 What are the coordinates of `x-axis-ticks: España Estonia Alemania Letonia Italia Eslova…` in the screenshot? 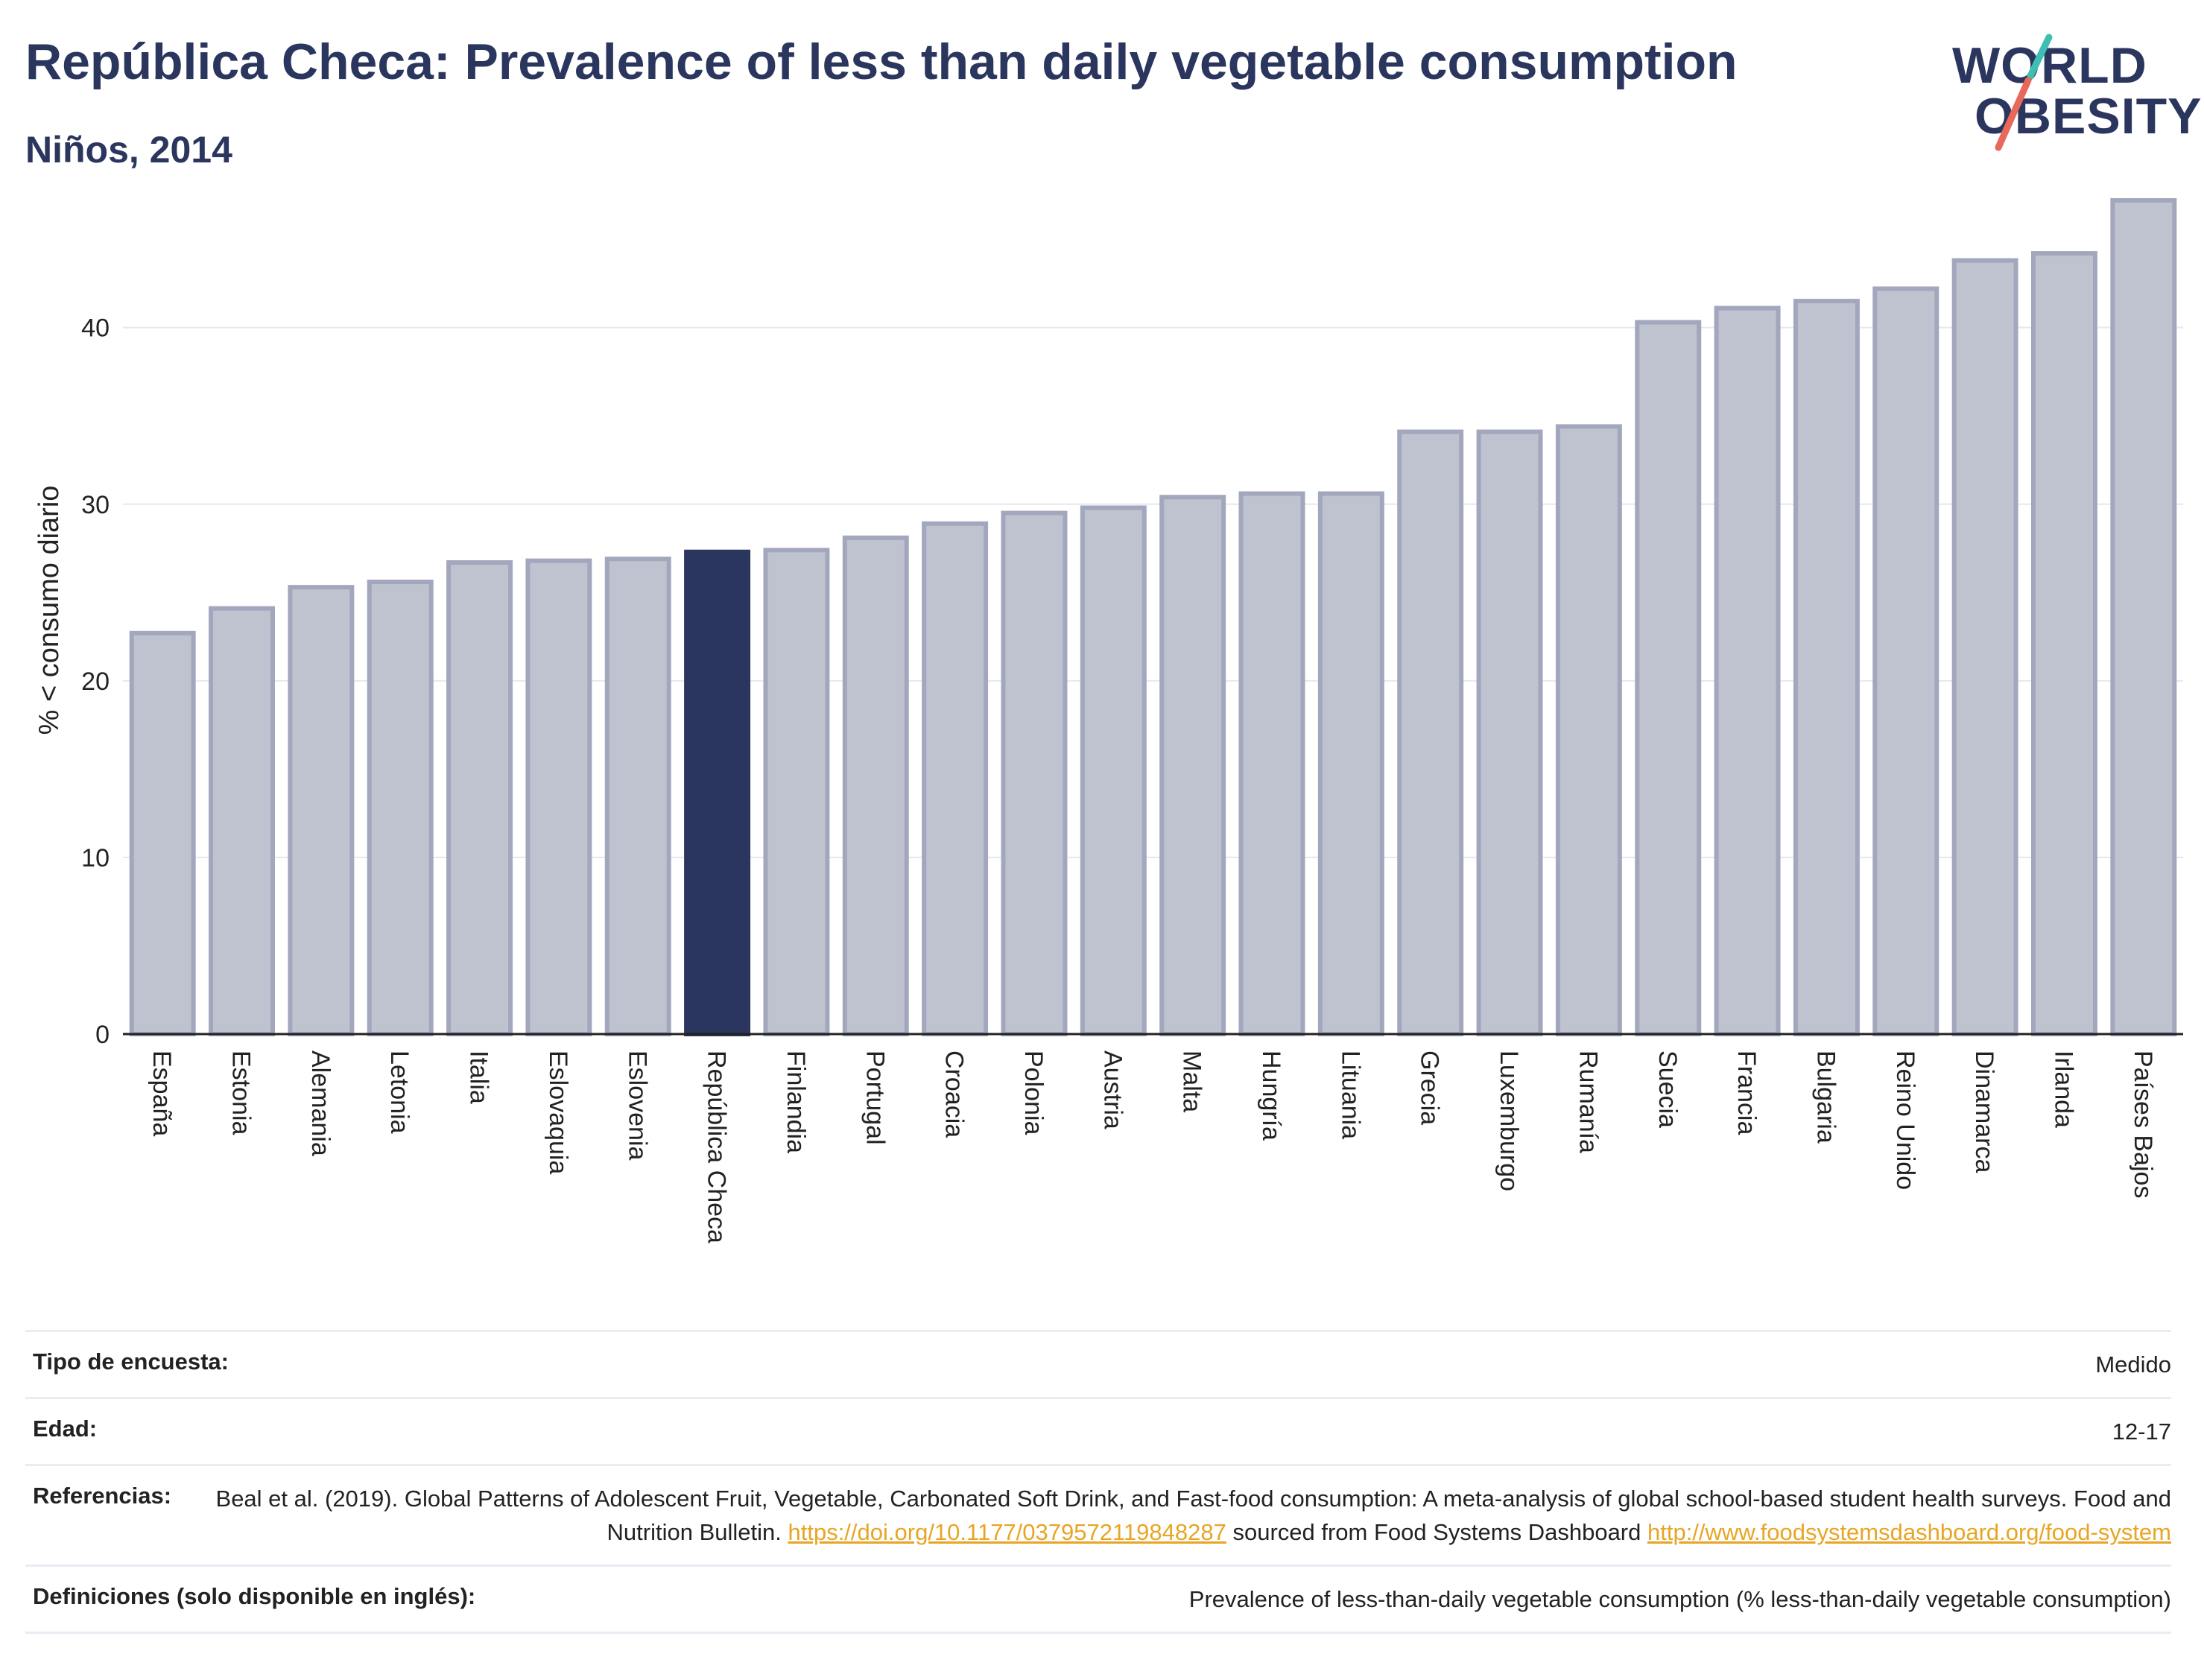 It's located at (1152, 1146).